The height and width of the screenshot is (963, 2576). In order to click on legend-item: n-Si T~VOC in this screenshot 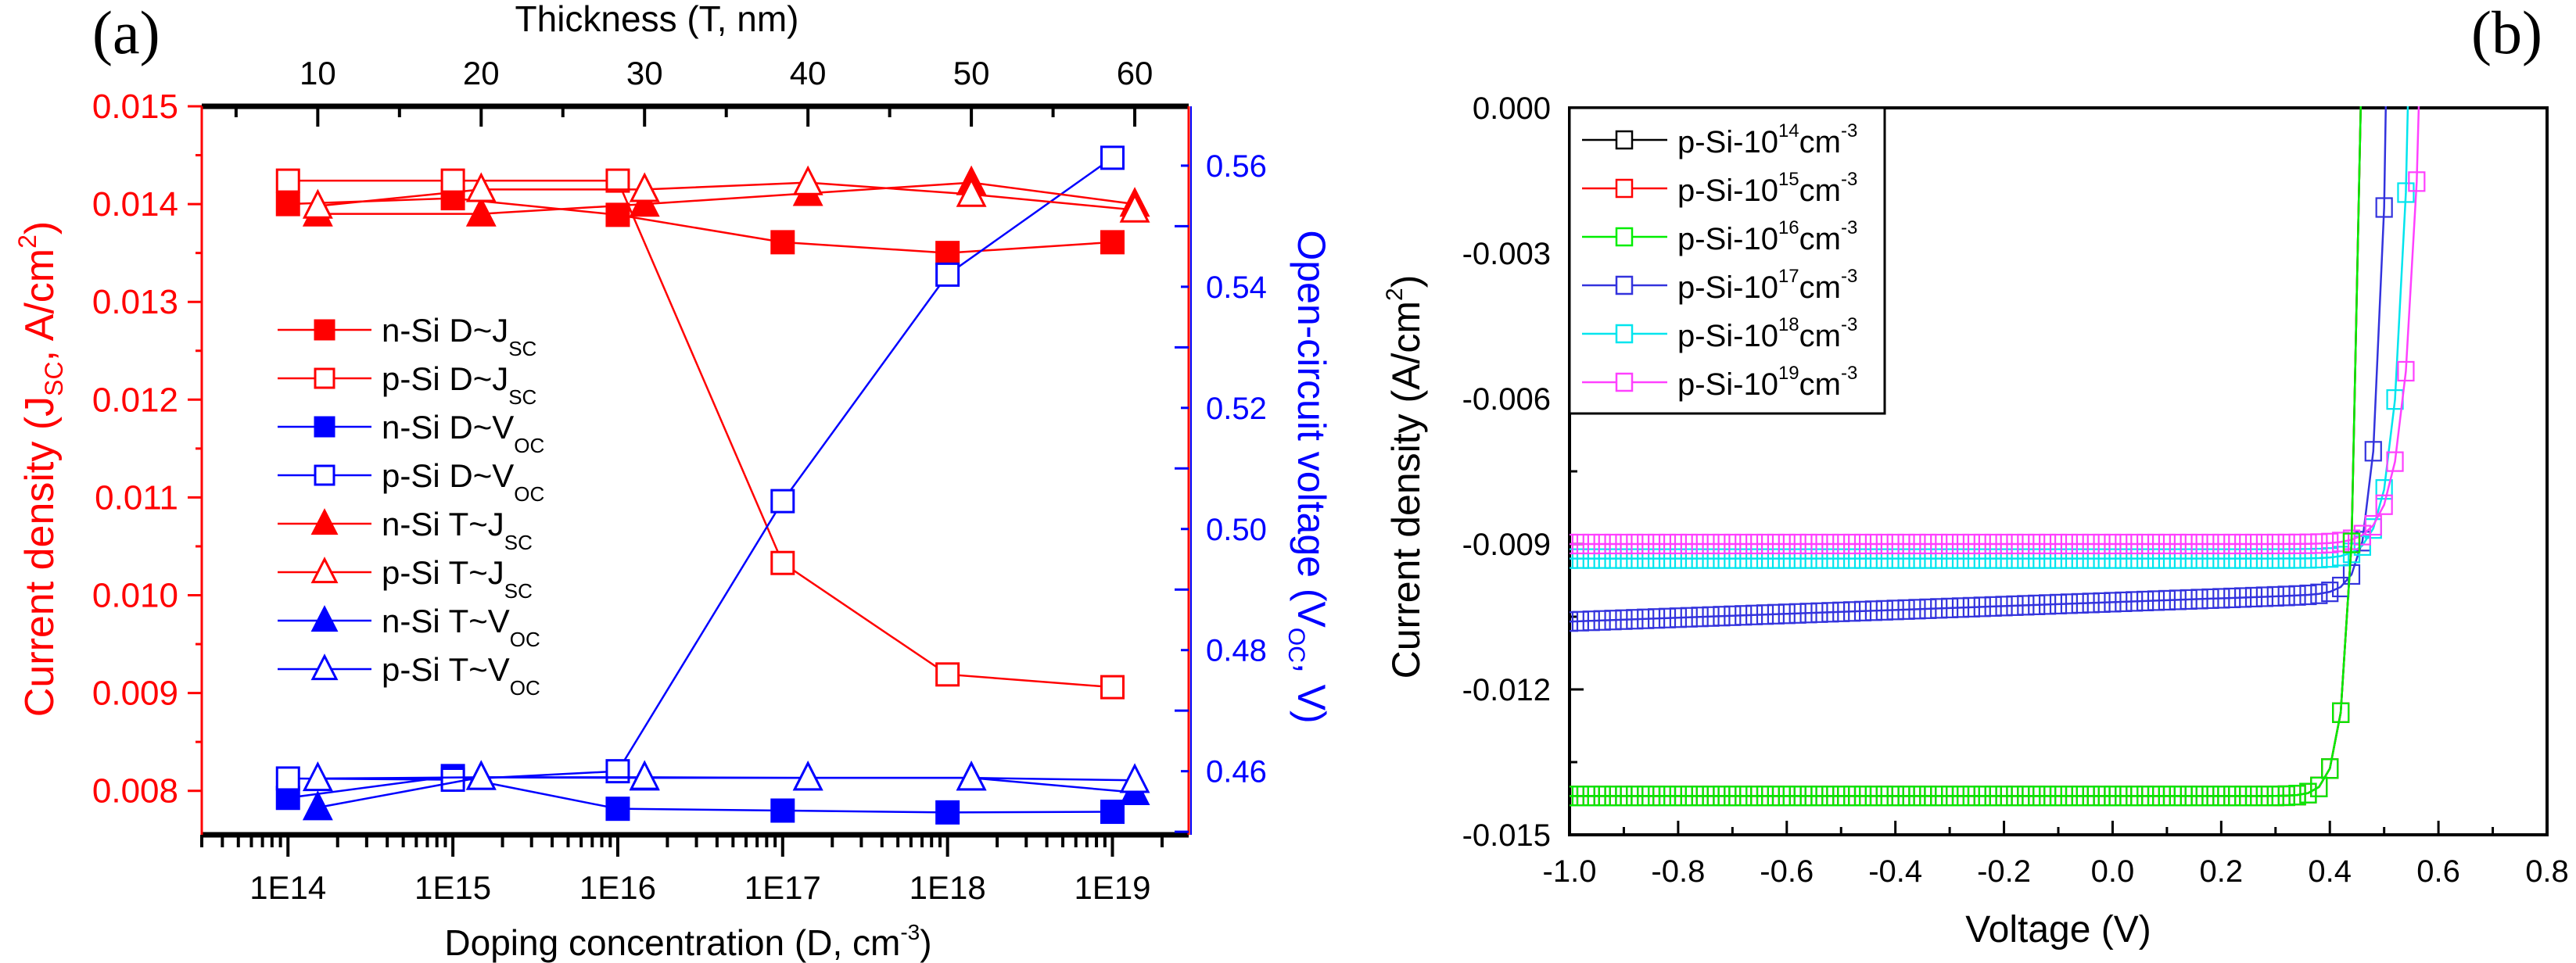, I will do `click(409, 627)`.